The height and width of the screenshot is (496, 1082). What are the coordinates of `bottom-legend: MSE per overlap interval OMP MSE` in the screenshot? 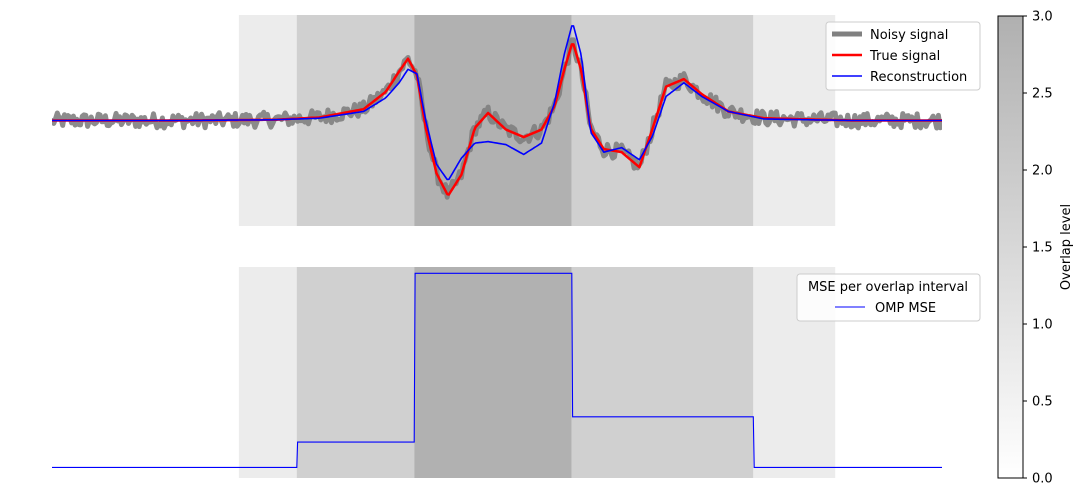 It's located at (888, 297).